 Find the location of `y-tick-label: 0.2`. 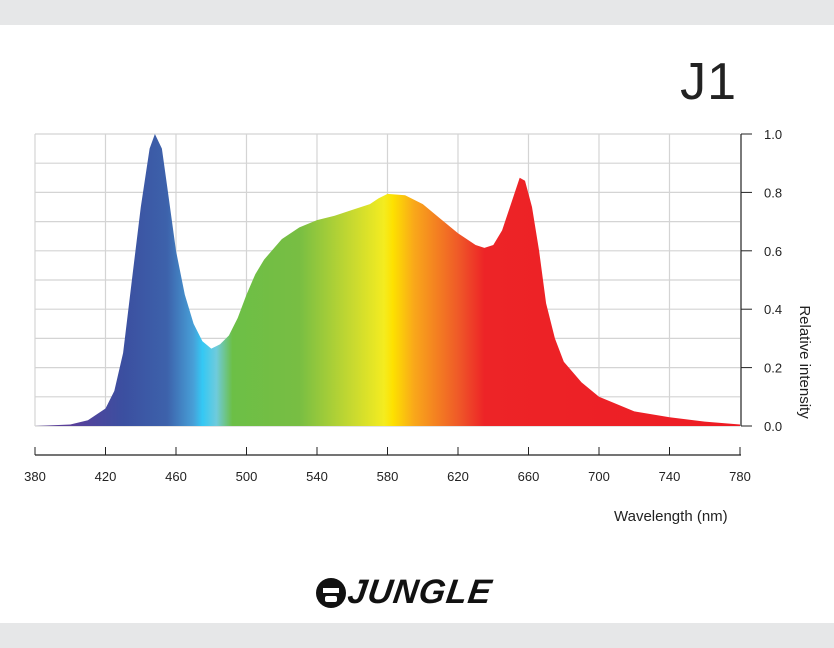

y-tick-label: 0.2 is located at coordinates (773, 368).